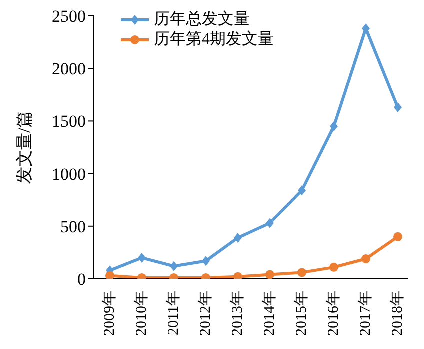 The height and width of the screenshot is (349, 424). What do you see at coordinates (73, 226) in the screenshot?
I see `y-tick-label: 500` at bounding box center [73, 226].